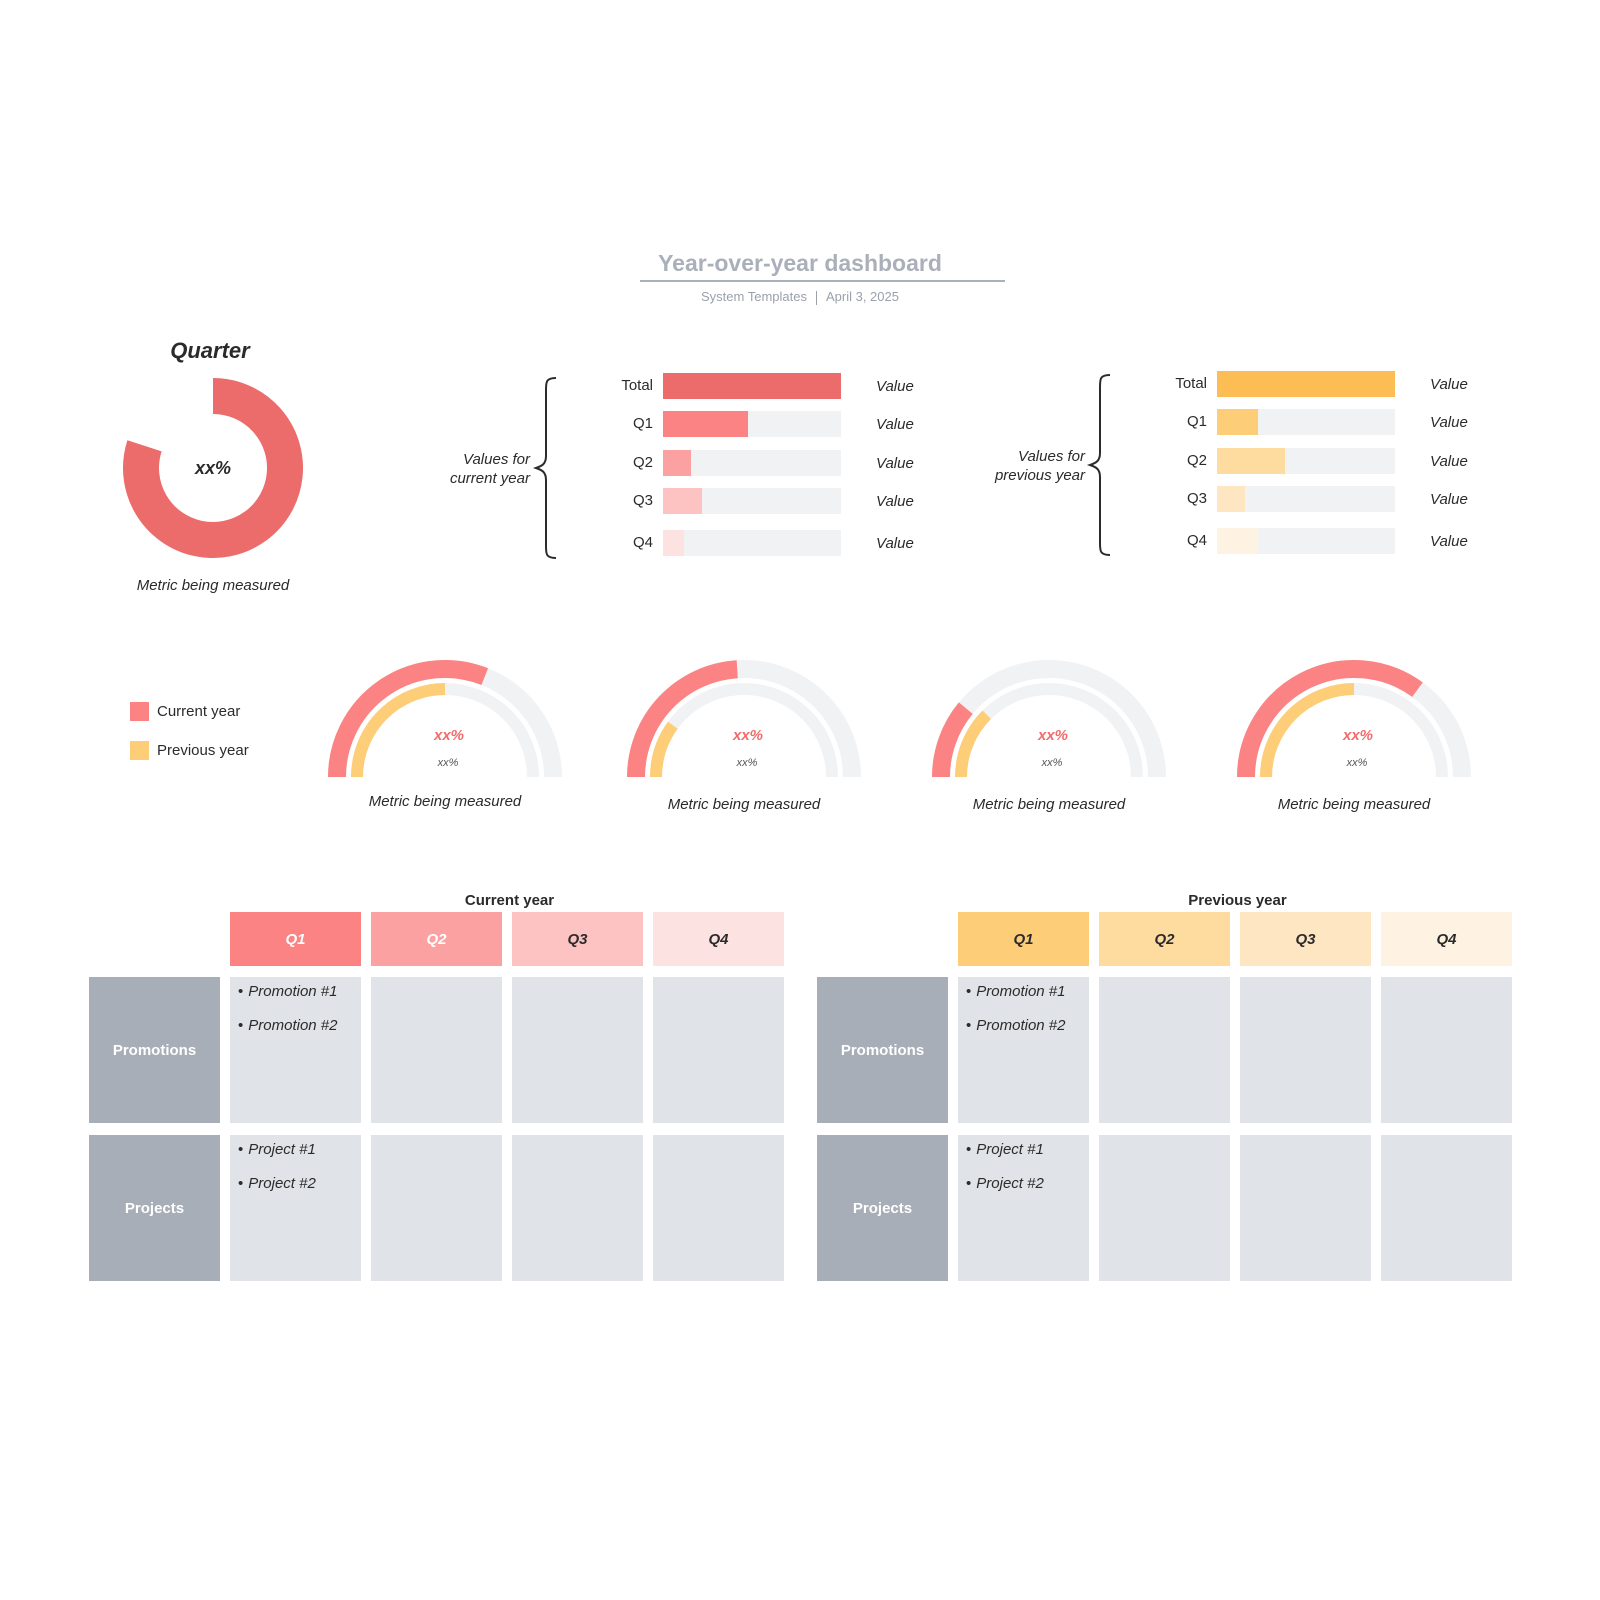  I want to click on group-label-line: current year, so click(489, 478).